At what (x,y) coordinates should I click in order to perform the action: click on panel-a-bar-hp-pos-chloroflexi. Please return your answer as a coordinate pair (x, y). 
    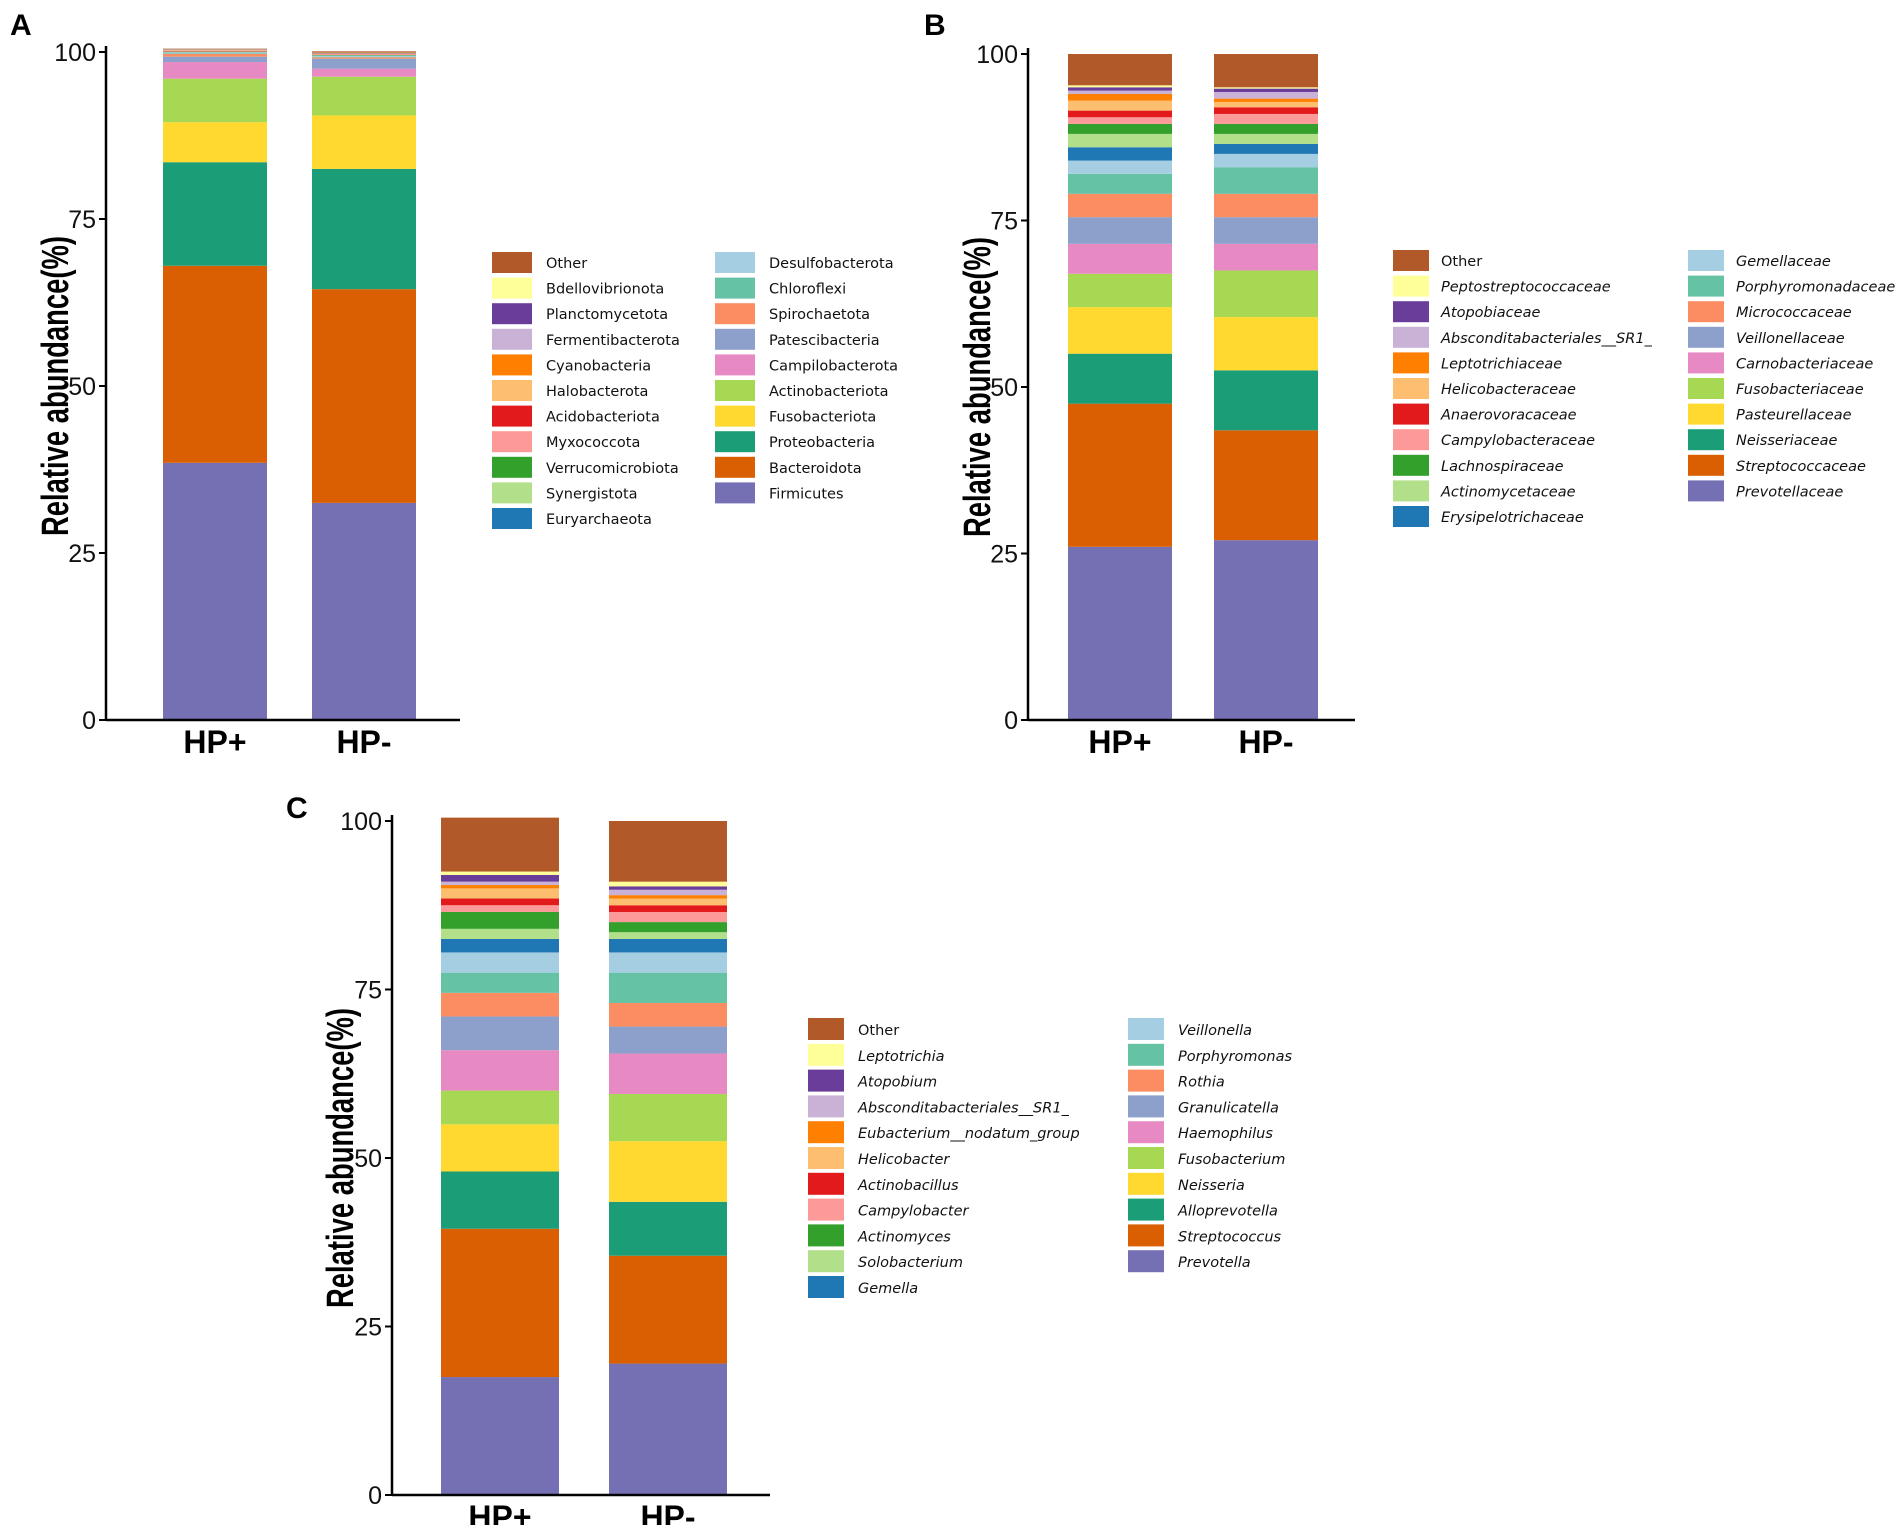
    Looking at the image, I should click on (215, 54).